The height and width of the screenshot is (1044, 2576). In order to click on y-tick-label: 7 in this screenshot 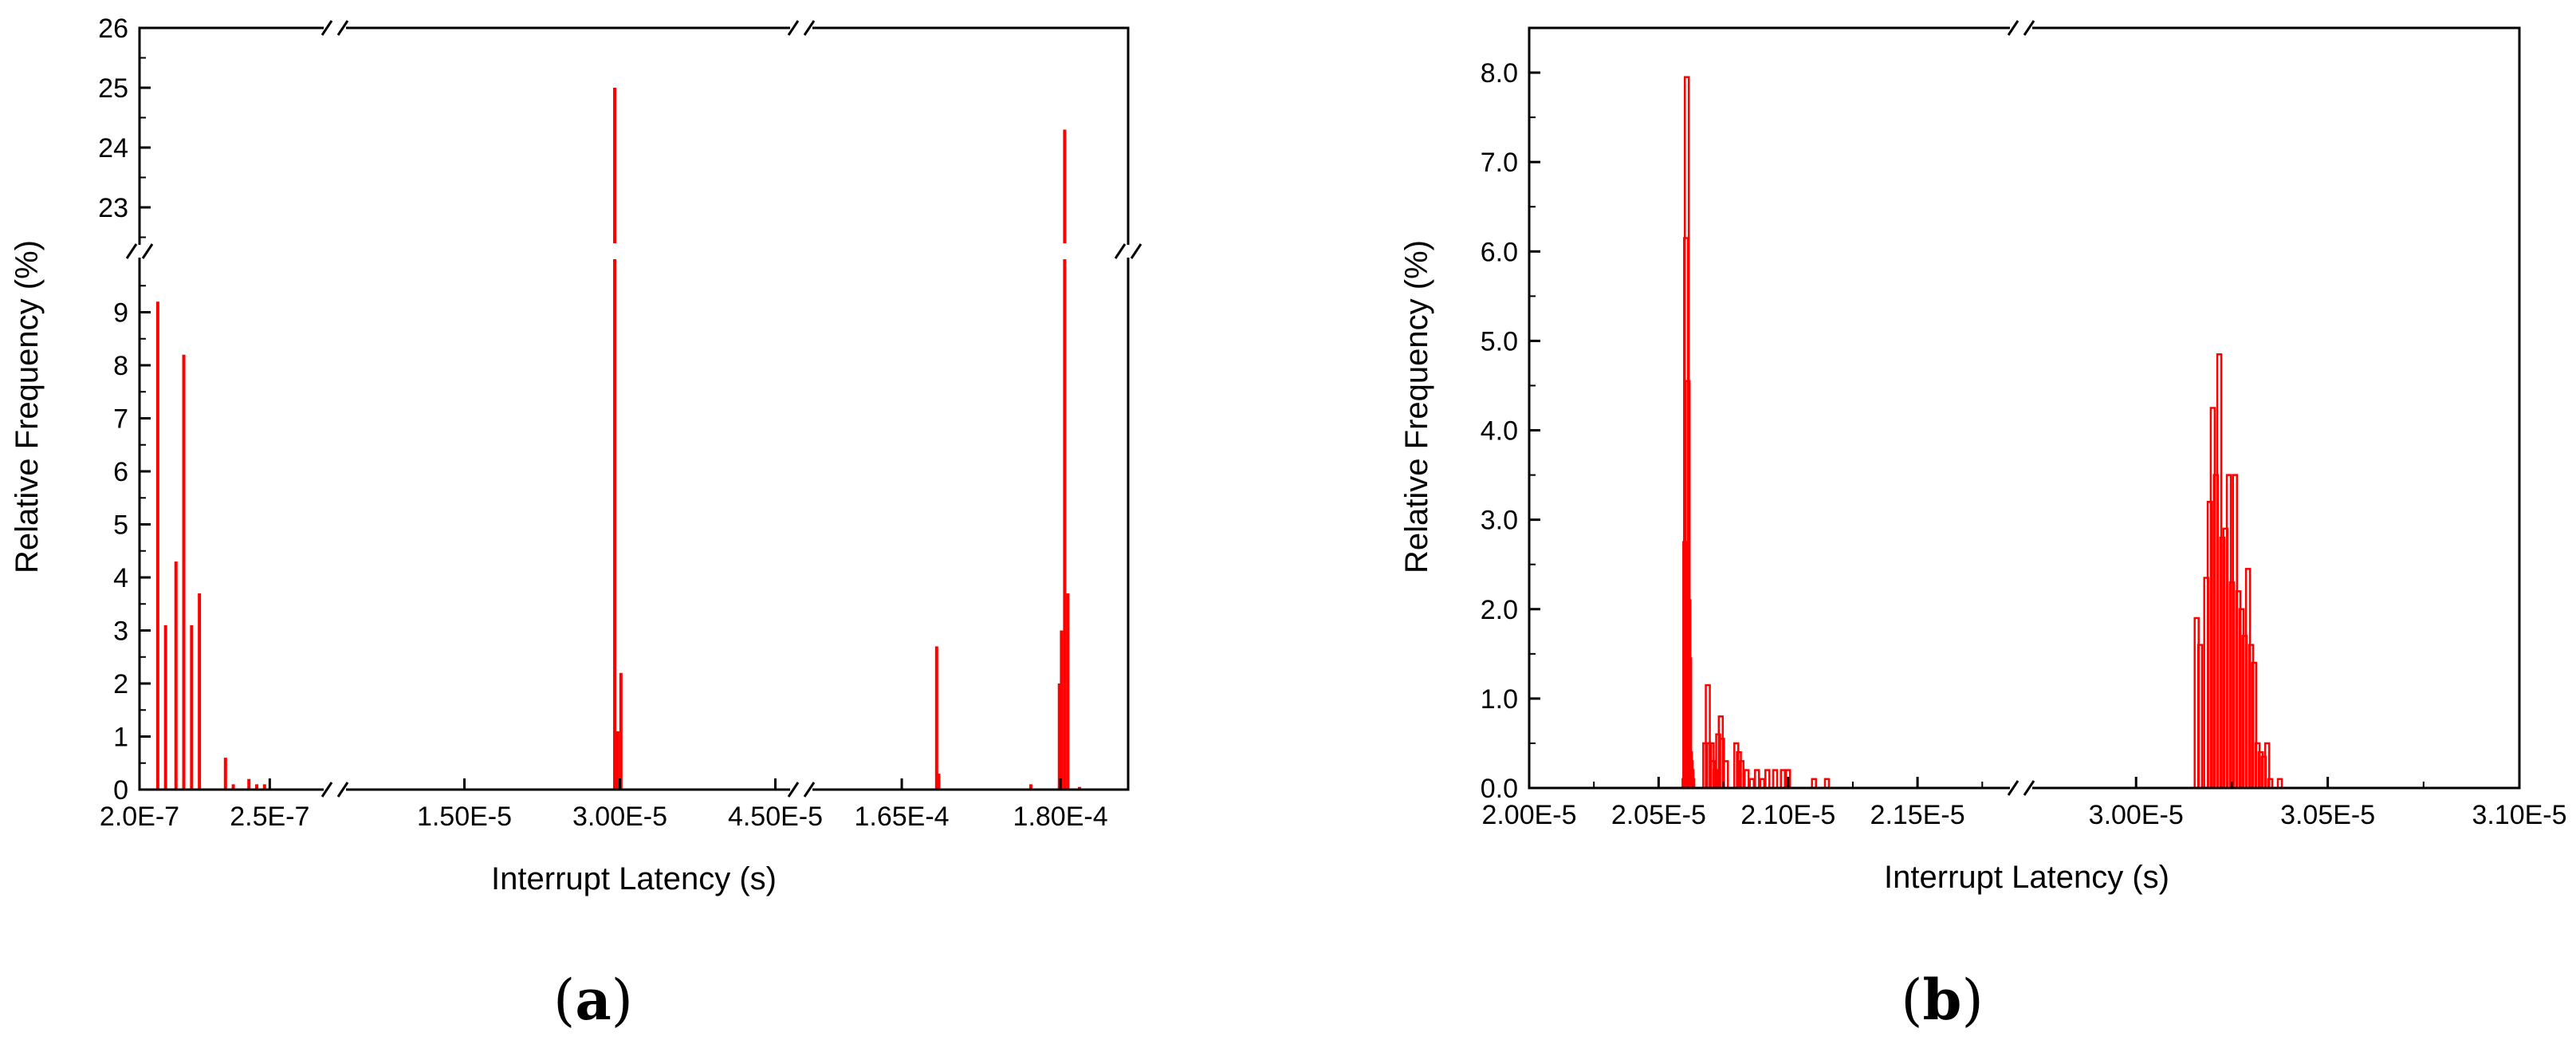, I will do `click(121, 419)`.